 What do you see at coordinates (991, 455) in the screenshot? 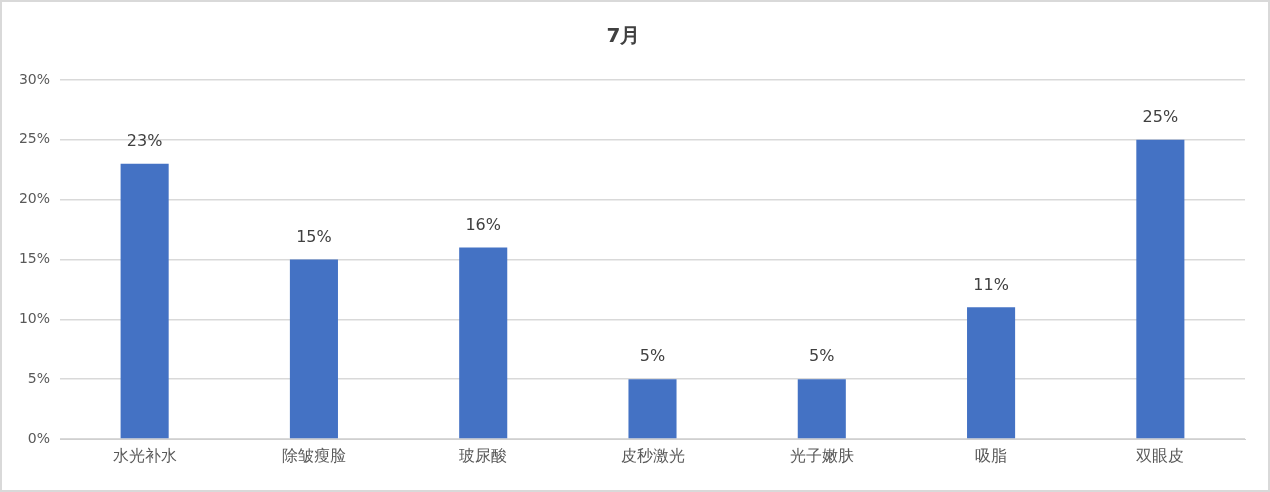
I see `x-tick-label: 吸脂` at bounding box center [991, 455].